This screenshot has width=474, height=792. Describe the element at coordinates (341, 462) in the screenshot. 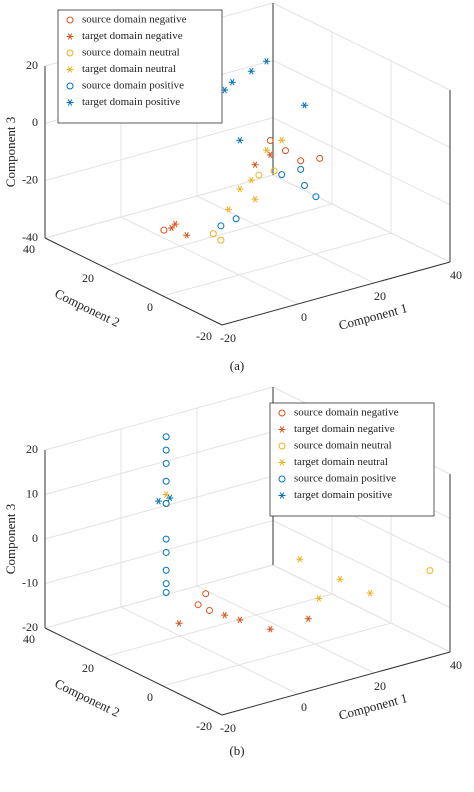

I see `legend-label: target domain neutral` at that location.